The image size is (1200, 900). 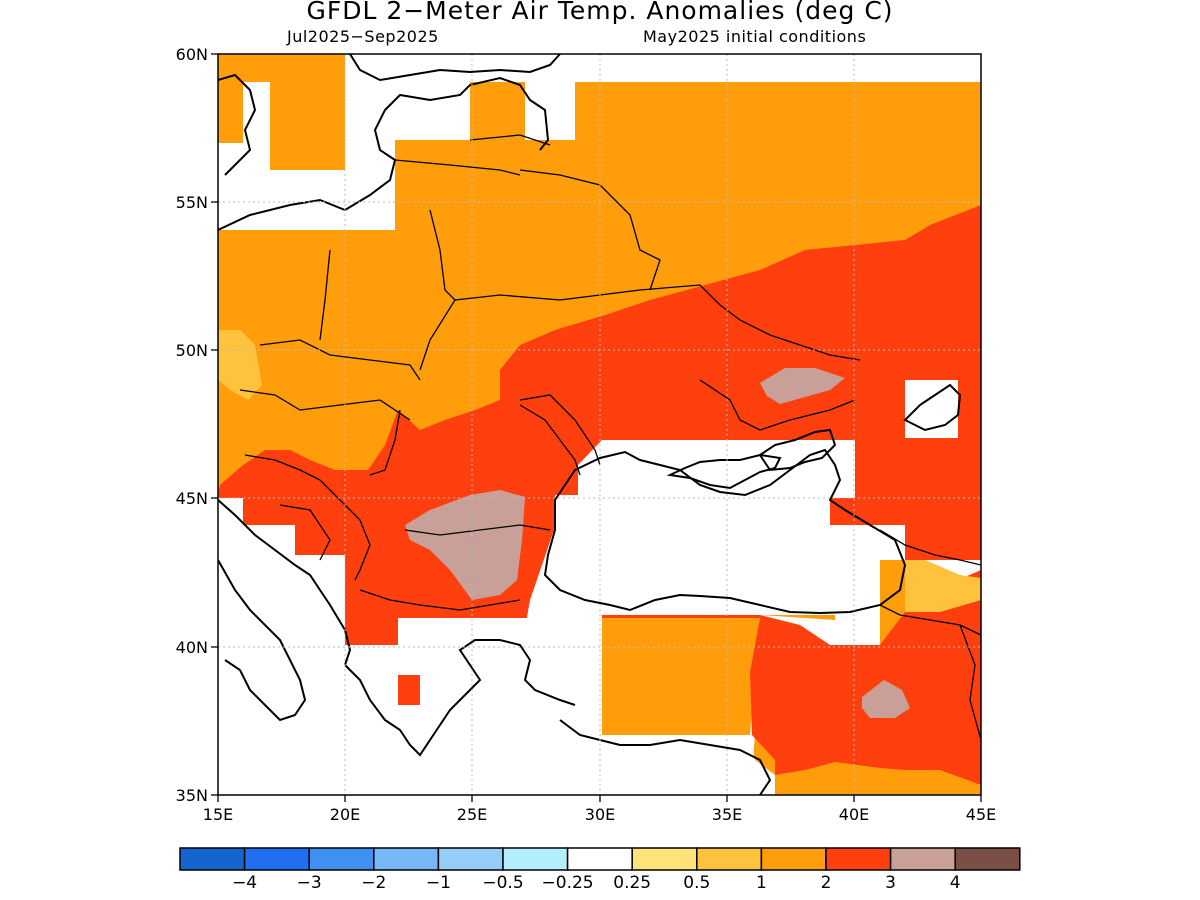 I want to click on initial-conditions-label: May2025 initial conditions, so click(x=755, y=36).